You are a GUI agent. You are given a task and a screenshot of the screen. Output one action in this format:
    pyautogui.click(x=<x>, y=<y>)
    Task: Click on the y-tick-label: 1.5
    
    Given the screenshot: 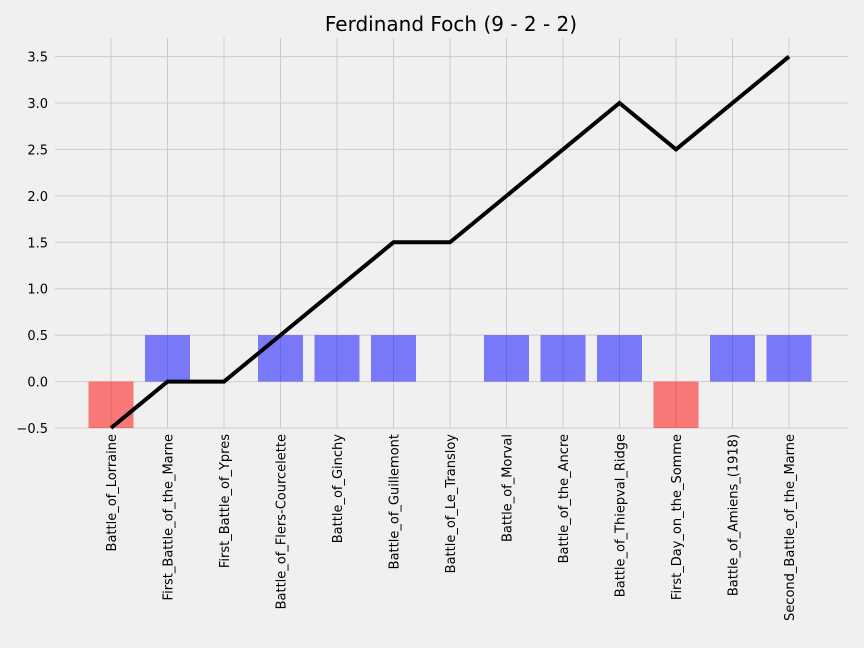 What is the action you would take?
    pyautogui.click(x=37, y=243)
    